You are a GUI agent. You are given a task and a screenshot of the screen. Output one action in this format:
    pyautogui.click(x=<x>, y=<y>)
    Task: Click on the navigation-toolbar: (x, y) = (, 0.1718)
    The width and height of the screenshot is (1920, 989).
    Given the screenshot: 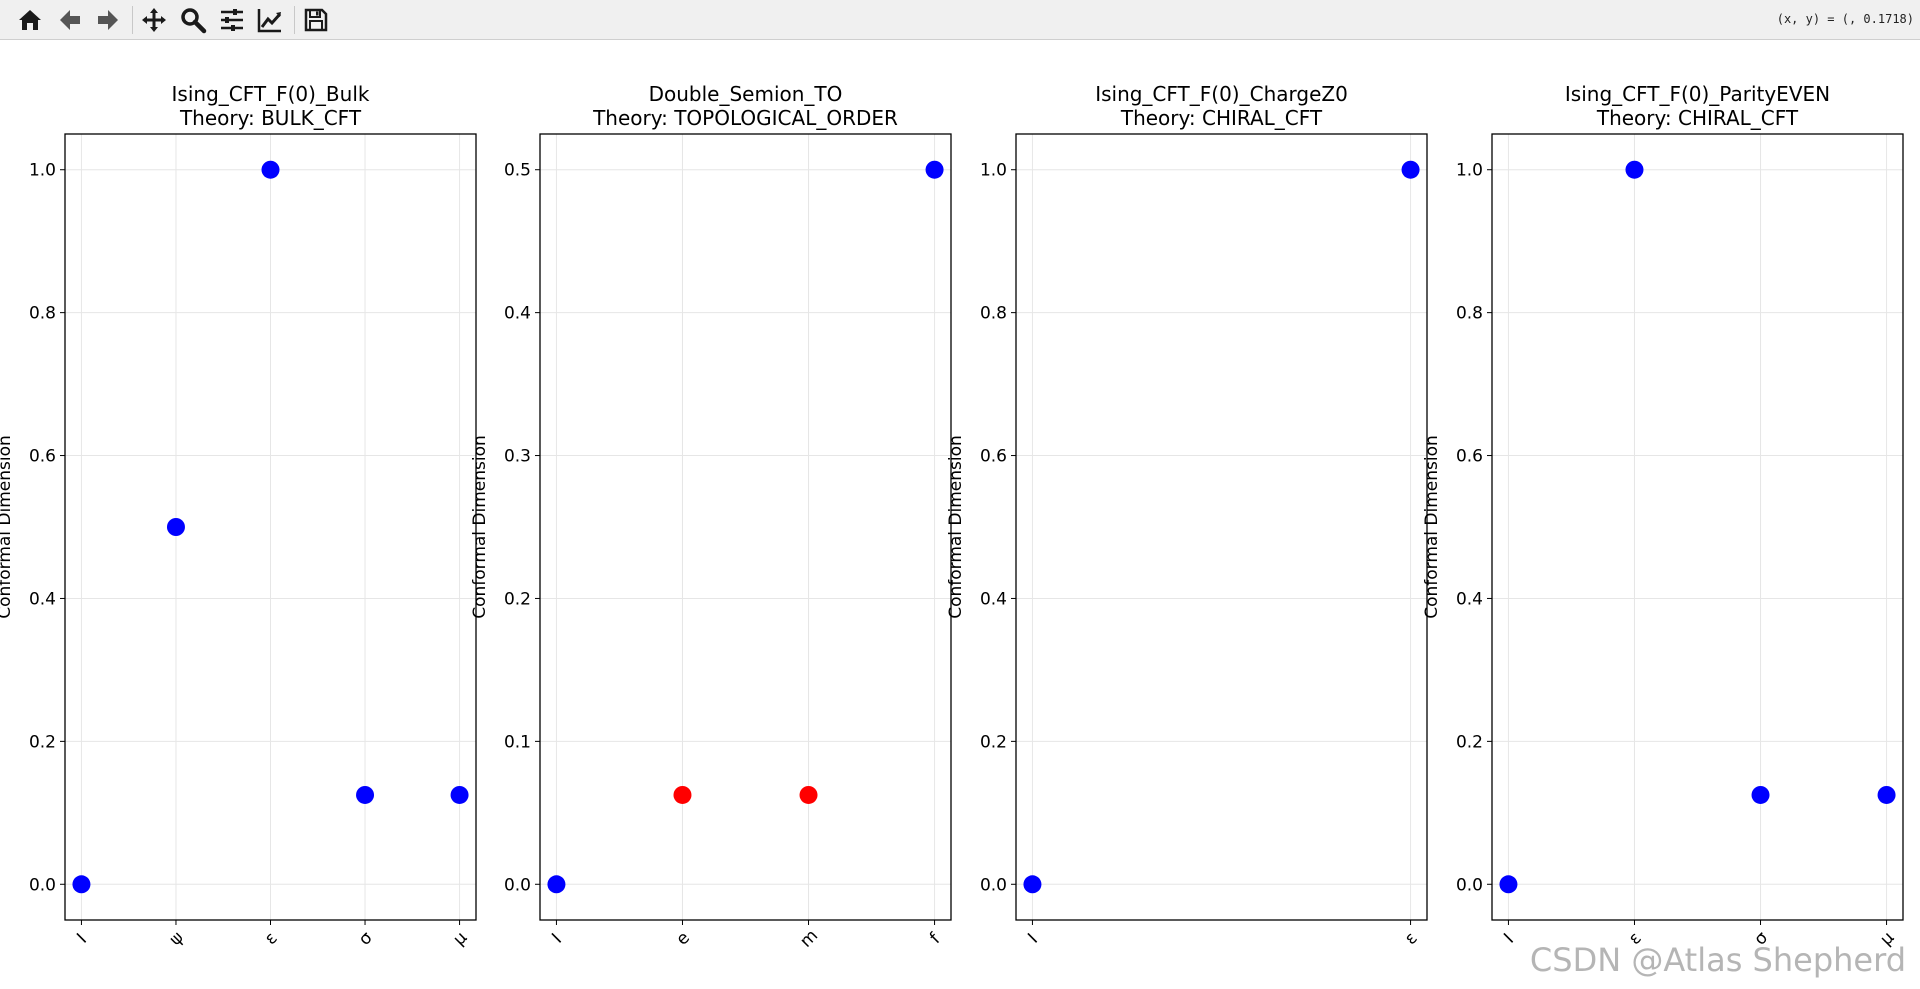 What is the action you would take?
    pyautogui.click(x=960, y=20)
    